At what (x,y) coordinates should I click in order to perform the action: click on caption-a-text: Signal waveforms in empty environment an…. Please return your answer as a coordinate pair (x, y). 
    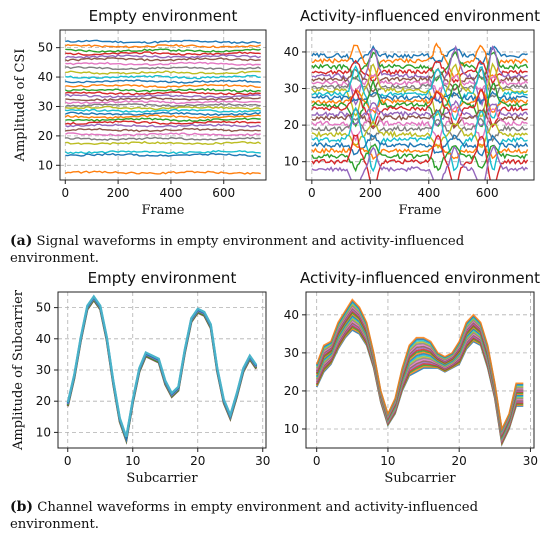
    Looking at the image, I should click on (237, 250).